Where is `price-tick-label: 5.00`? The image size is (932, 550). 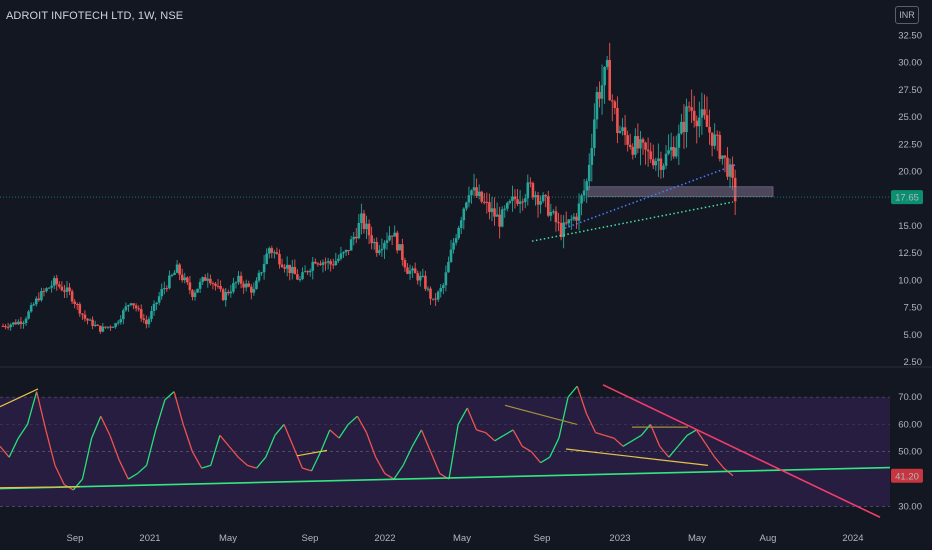 price-tick-label: 5.00 is located at coordinates (913, 335).